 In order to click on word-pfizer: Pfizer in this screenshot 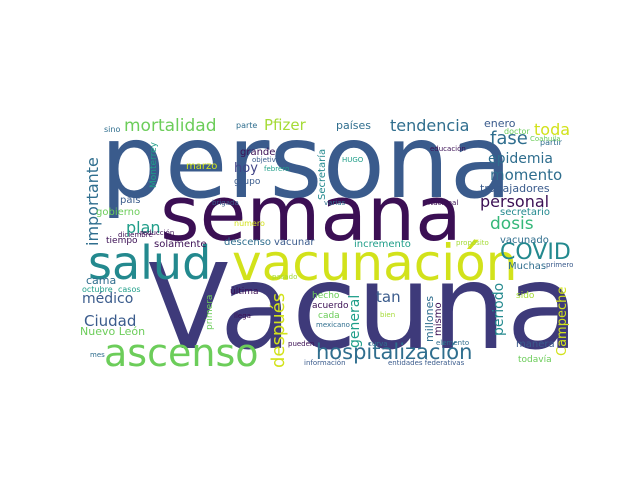, I will do `click(285, 125)`.